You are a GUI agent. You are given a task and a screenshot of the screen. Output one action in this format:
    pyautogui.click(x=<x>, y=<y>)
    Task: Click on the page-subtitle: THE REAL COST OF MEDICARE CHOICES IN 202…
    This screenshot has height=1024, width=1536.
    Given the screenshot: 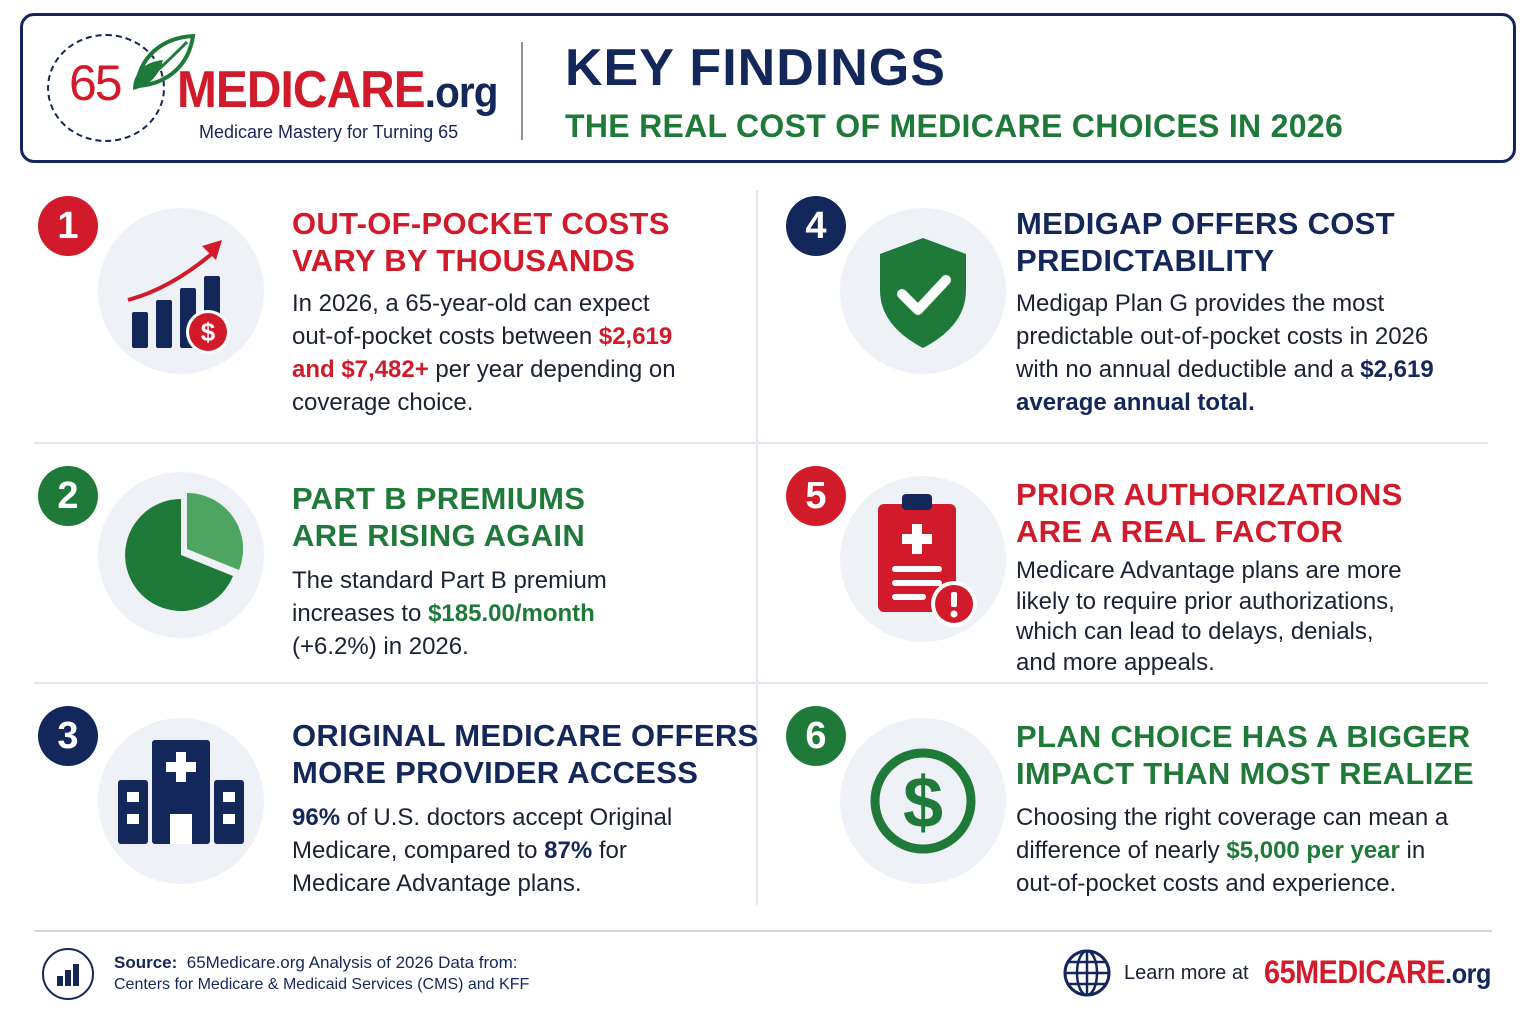 What is the action you would take?
    pyautogui.click(x=954, y=126)
    